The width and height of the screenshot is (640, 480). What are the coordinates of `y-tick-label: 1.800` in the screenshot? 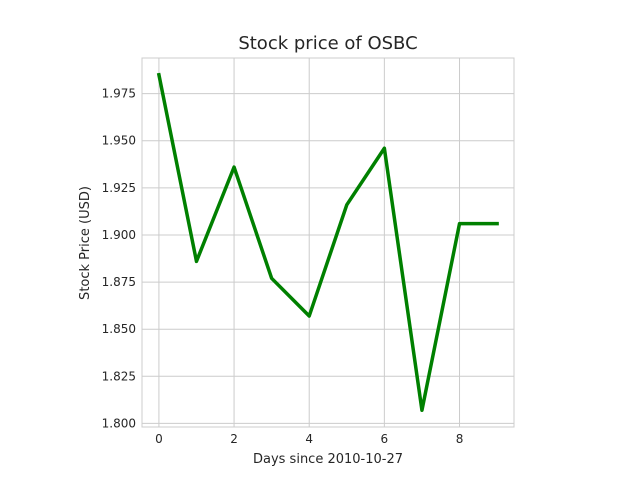 It's located at (119, 423).